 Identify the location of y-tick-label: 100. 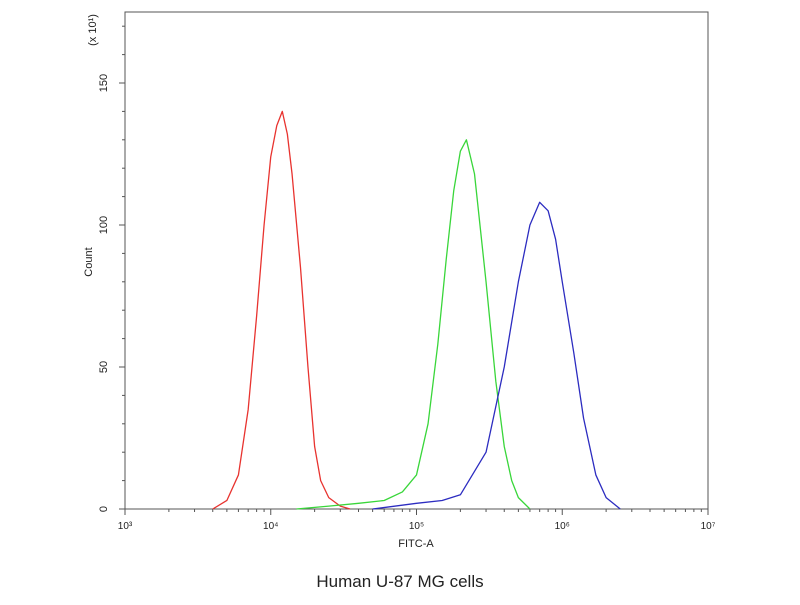
(104, 225).